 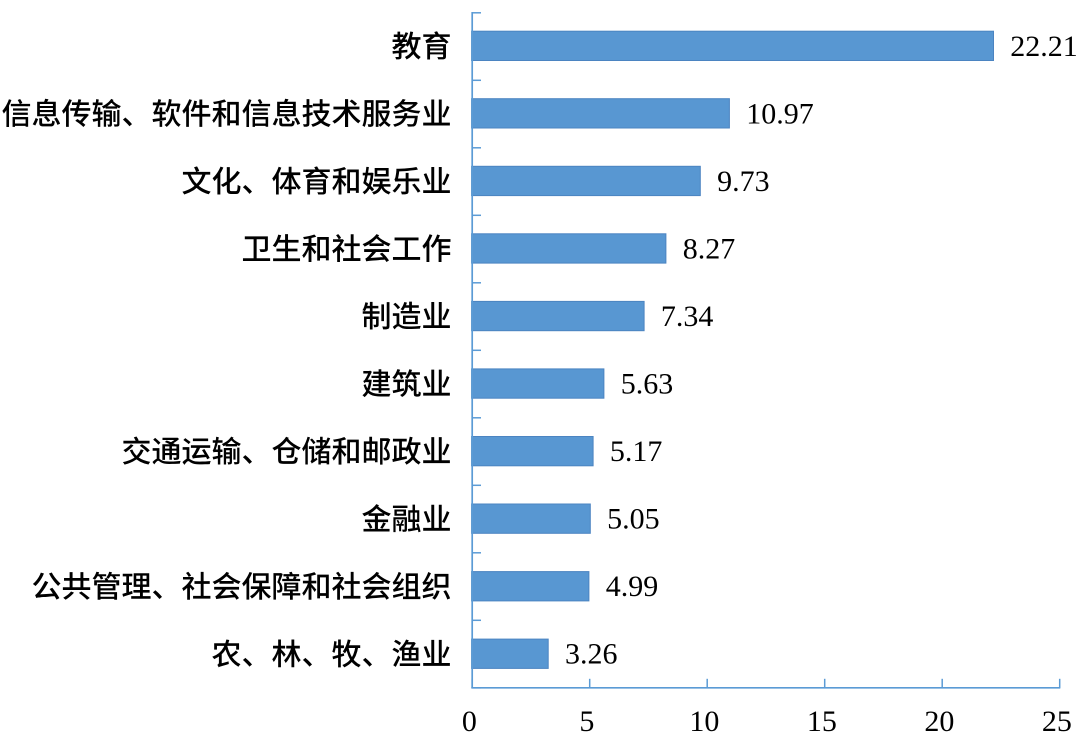 What do you see at coordinates (636, 451) in the screenshot?
I see `svg-text: 5.17` at bounding box center [636, 451].